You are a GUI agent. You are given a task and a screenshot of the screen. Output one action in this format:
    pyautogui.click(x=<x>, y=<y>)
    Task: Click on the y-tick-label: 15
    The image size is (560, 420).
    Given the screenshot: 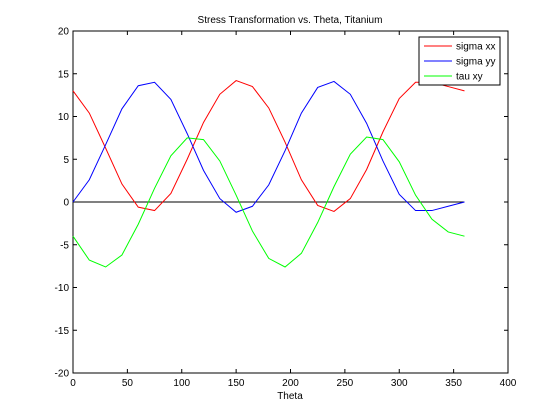 What is the action you would take?
    pyautogui.click(x=64, y=74)
    